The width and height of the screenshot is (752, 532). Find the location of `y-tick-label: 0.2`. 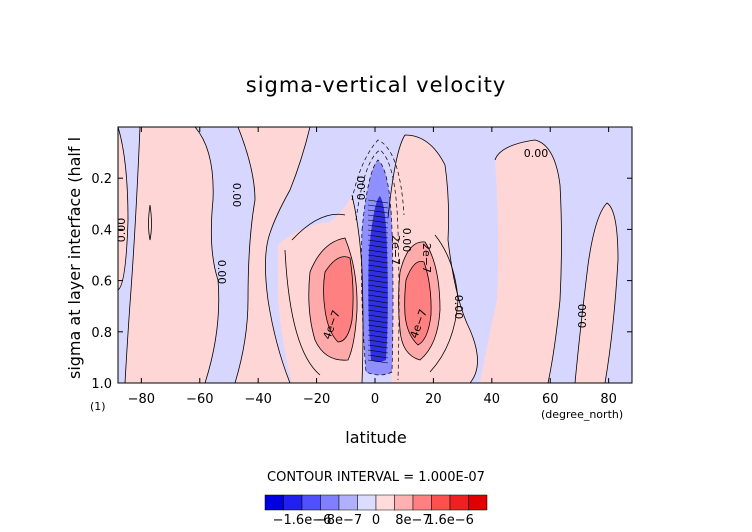

y-tick-label: 0.2 is located at coordinates (101, 179).